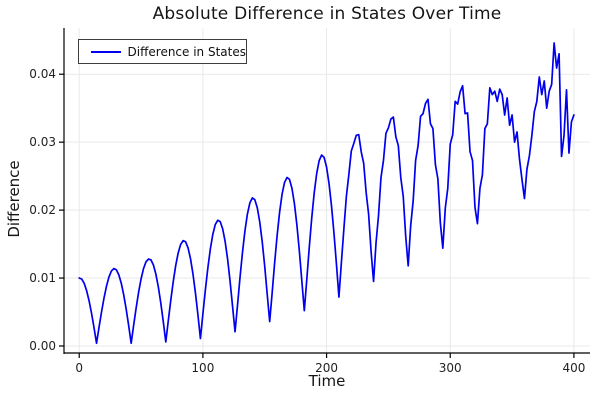 This screenshot has height=400, width=600. Describe the element at coordinates (327, 381) in the screenshot. I see `x-axis-label: Time` at that location.